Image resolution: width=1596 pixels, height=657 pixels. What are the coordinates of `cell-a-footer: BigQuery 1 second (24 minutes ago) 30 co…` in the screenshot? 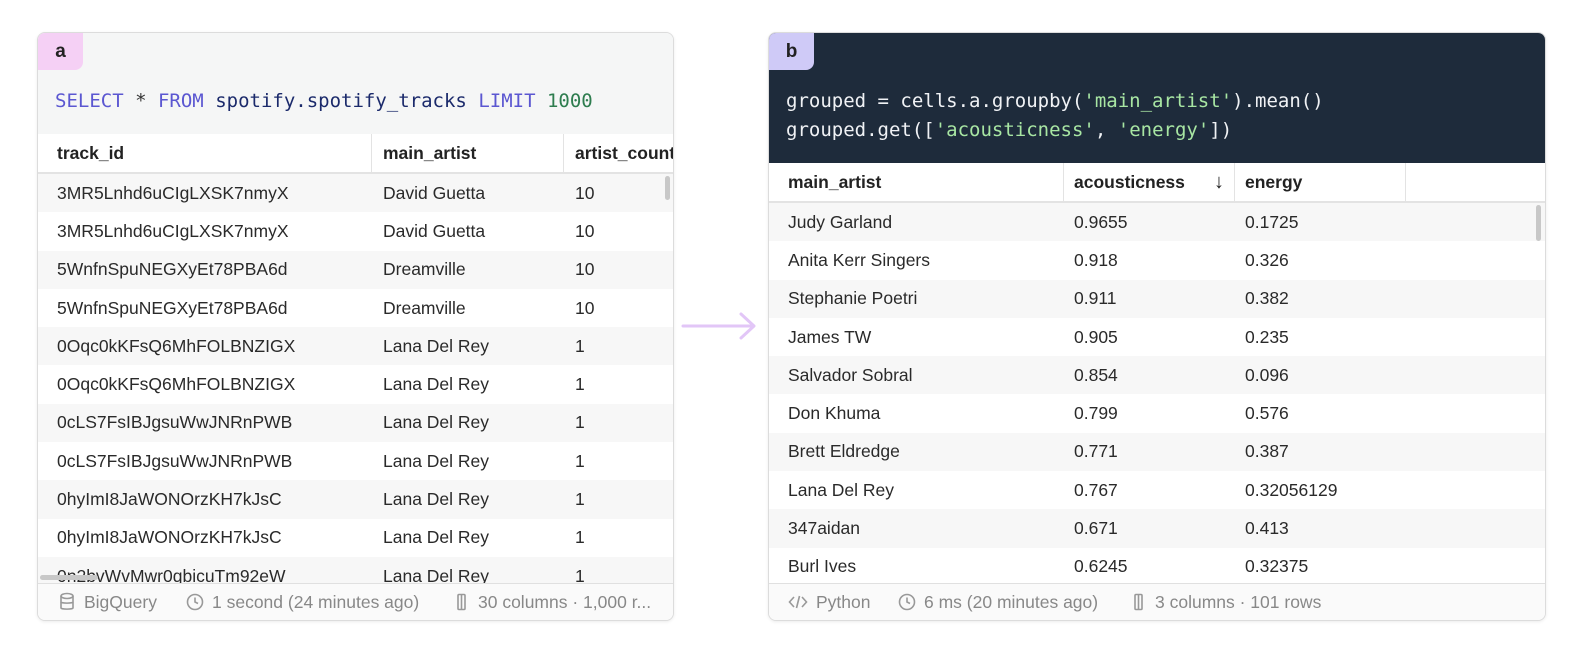 It's located at (355, 601).